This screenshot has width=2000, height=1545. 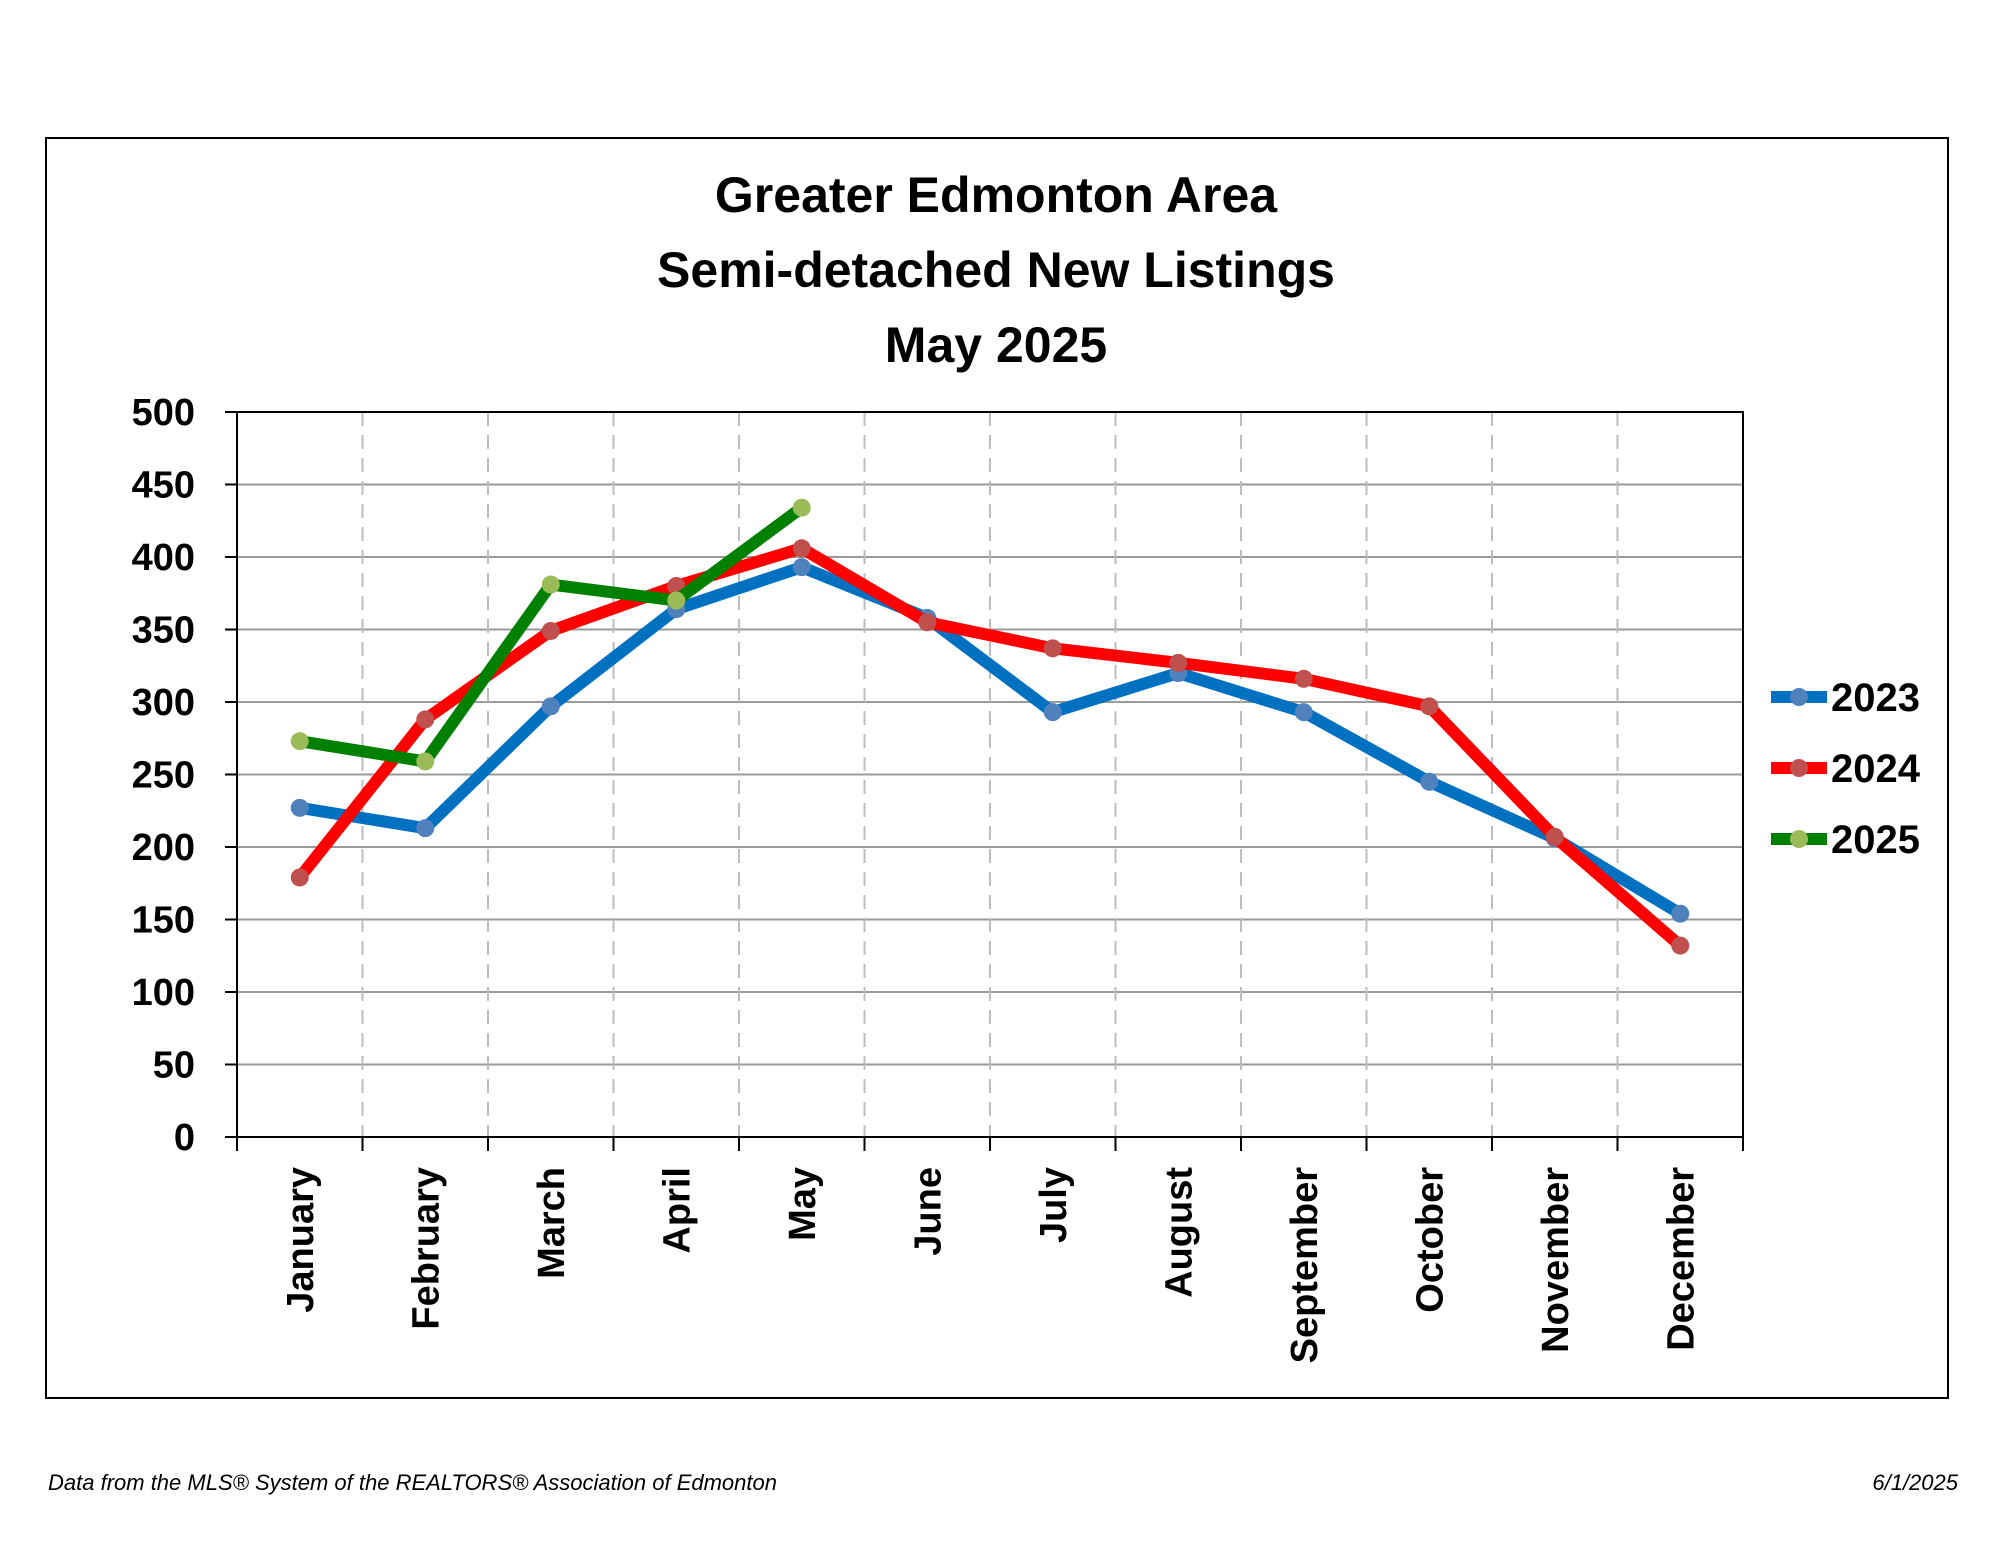 What do you see at coordinates (163, 848) in the screenshot?
I see `y-tick-label: 200` at bounding box center [163, 848].